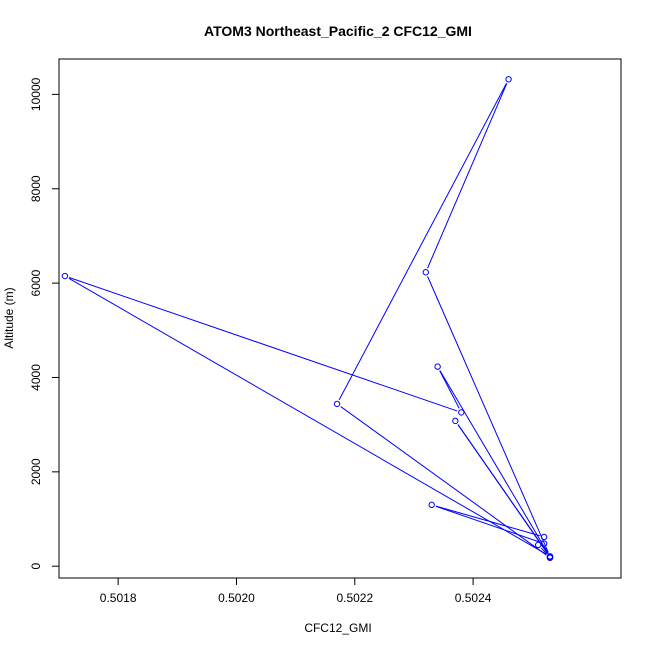 Image resolution: width=650 pixels, height=650 pixels. Describe the element at coordinates (338, 31) in the screenshot. I see `chart-title: ATOM3 Northeast_Pacific_2 CFC12_GMI` at that location.